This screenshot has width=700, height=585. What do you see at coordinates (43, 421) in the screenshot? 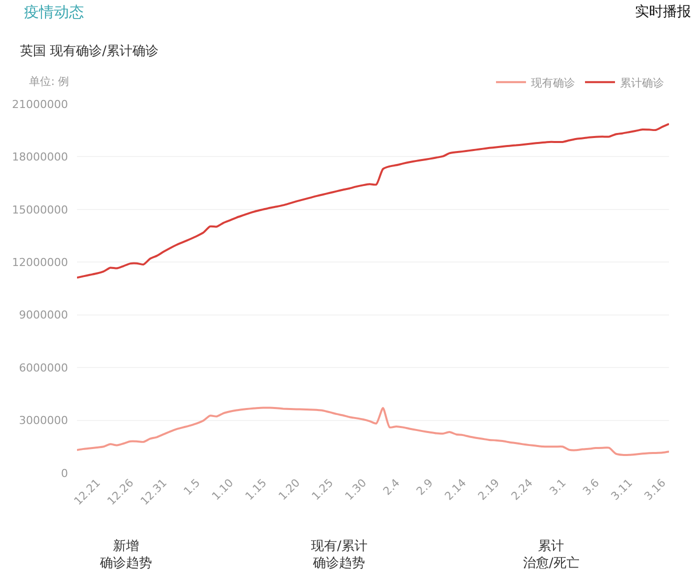
I see `y-tick-label: 3000000` at bounding box center [43, 421].